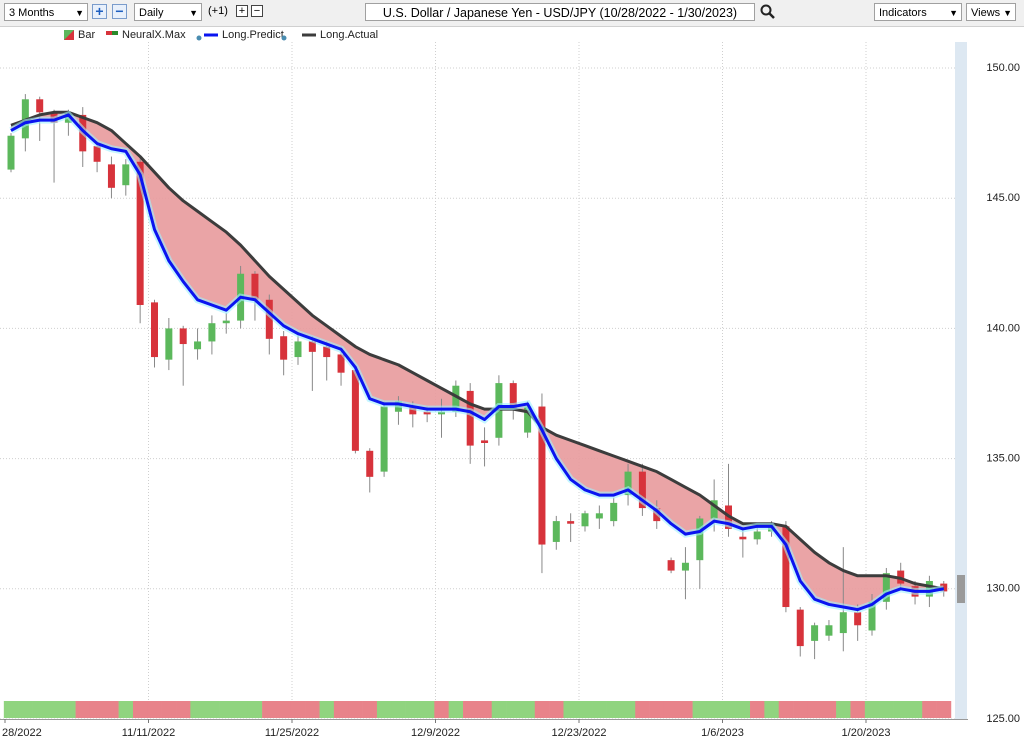  What do you see at coordinates (242, 11) in the screenshot?
I see `offset-plus: +` at bounding box center [242, 11].